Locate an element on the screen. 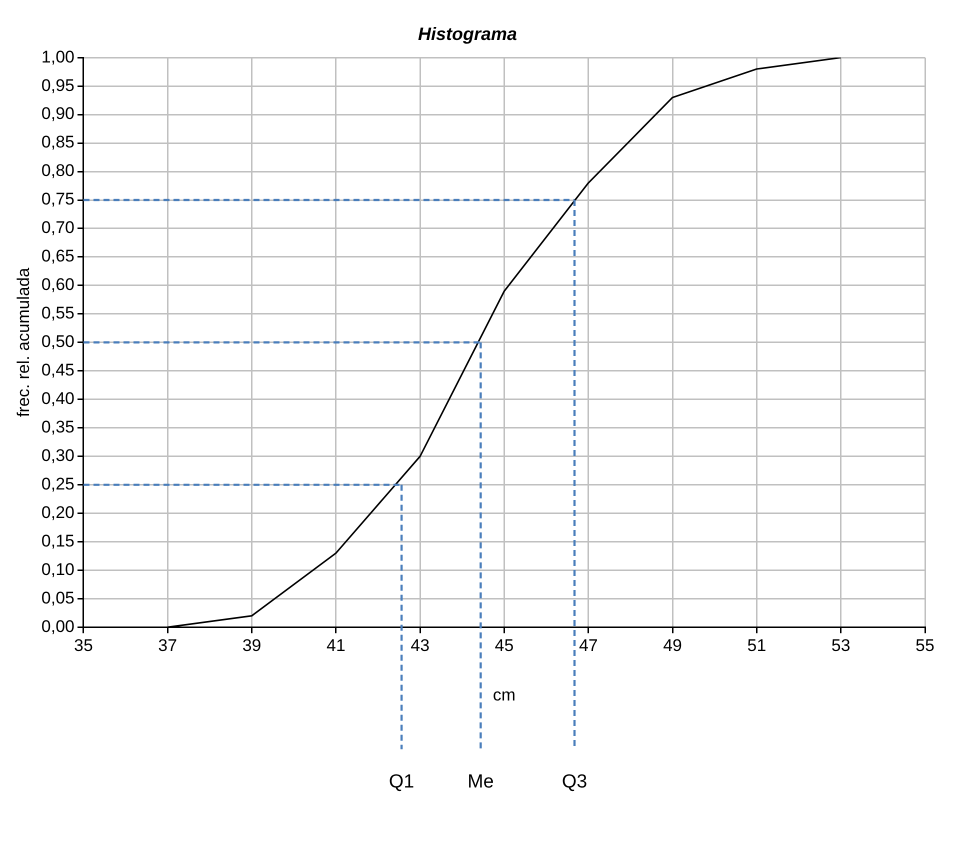 The height and width of the screenshot is (860, 973). x-tick-label: 53 is located at coordinates (840, 646).